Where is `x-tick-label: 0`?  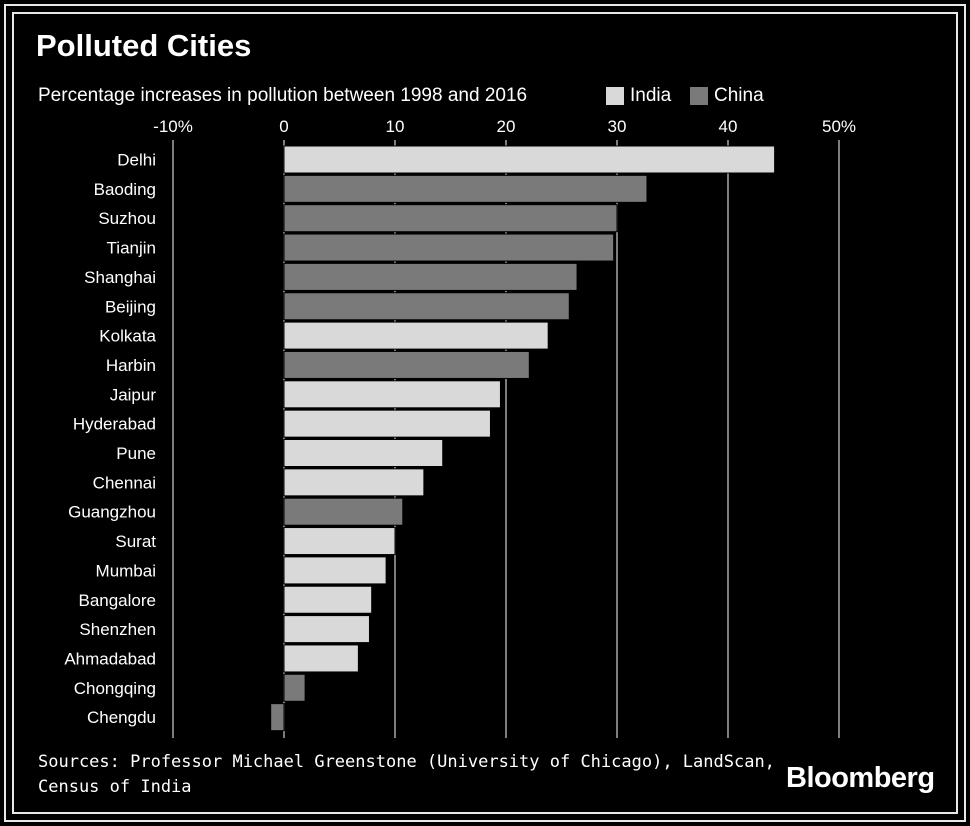 x-tick-label: 0 is located at coordinates (283, 126).